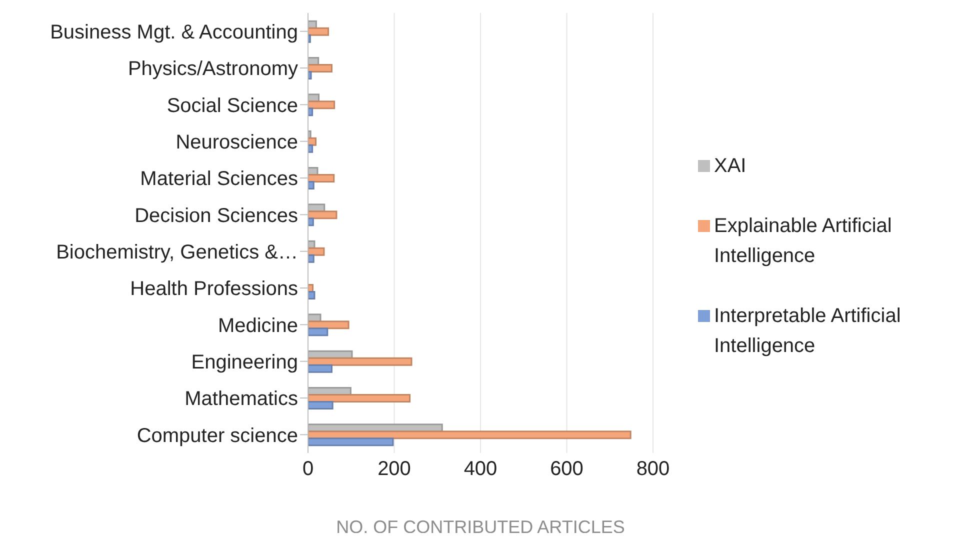 This screenshot has width=955, height=540. Describe the element at coordinates (258, 325) in the screenshot. I see `y-tick-label: Medicine` at that location.